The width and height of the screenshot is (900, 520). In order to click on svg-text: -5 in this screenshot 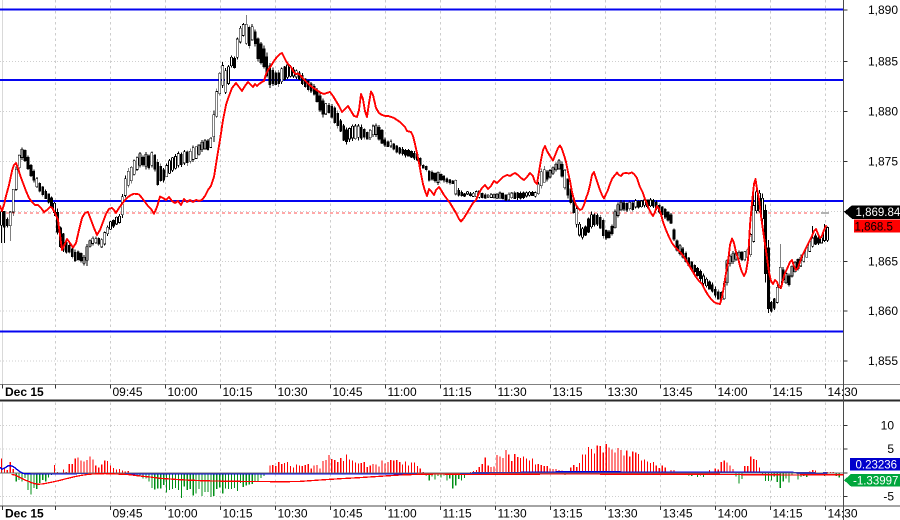, I will do `click(888, 497)`.